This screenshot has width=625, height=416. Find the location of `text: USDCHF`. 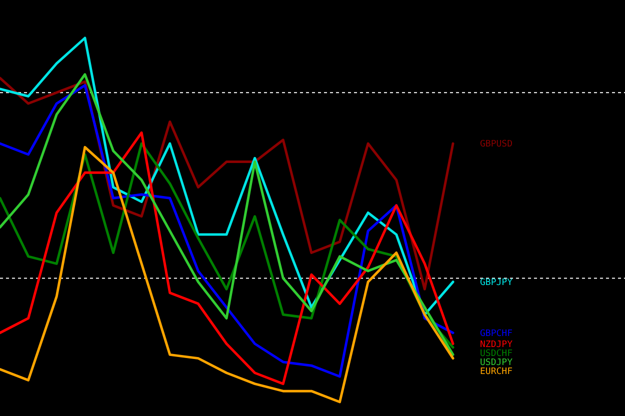

text: USDCHF is located at coordinates (496, 353).